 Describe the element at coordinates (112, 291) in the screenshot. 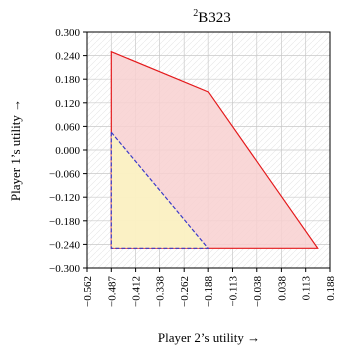

I see `x-tick-label-1: −0.487` at that location.